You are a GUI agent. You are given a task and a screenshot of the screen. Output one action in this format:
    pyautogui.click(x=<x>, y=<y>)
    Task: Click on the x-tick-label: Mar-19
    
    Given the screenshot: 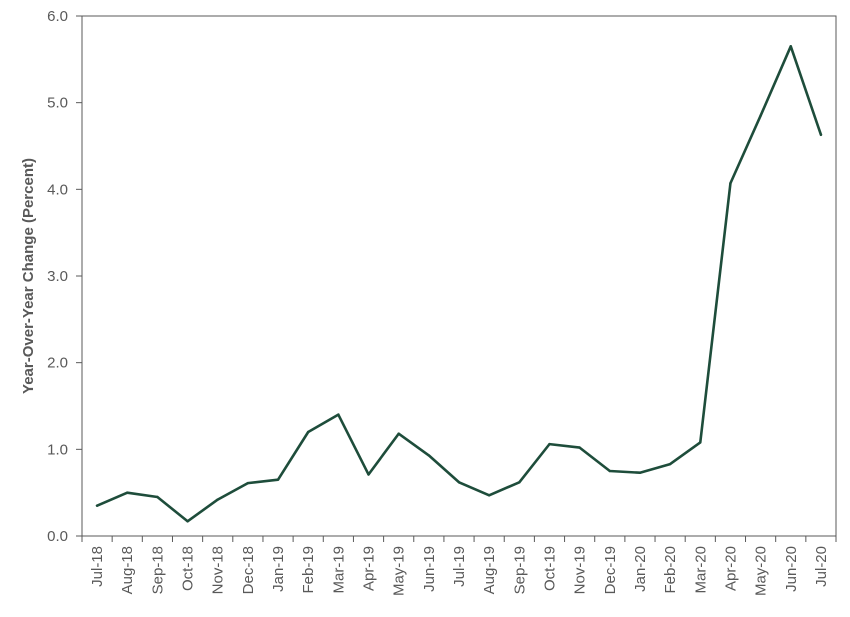 What is the action you would take?
    pyautogui.click(x=338, y=570)
    